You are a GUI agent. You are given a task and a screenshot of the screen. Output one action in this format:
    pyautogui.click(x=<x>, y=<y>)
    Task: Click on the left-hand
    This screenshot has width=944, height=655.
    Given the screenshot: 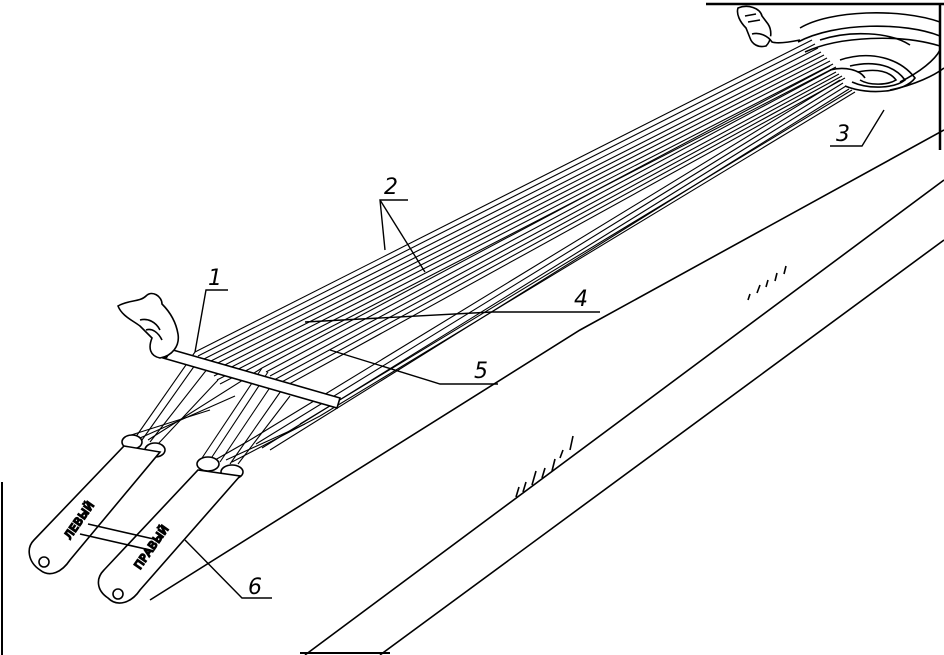 What is the action you would take?
    pyautogui.click(x=148, y=325)
    